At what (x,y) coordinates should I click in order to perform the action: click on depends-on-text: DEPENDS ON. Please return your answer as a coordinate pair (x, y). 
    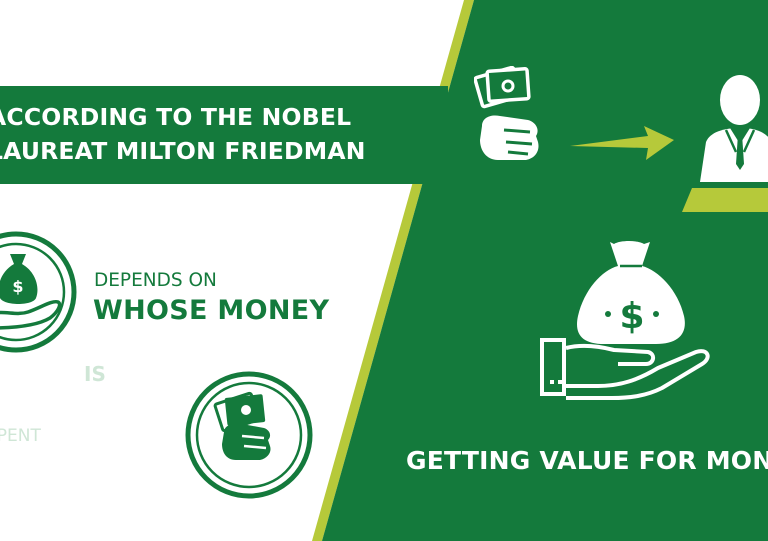
    Looking at the image, I should click on (155, 280).